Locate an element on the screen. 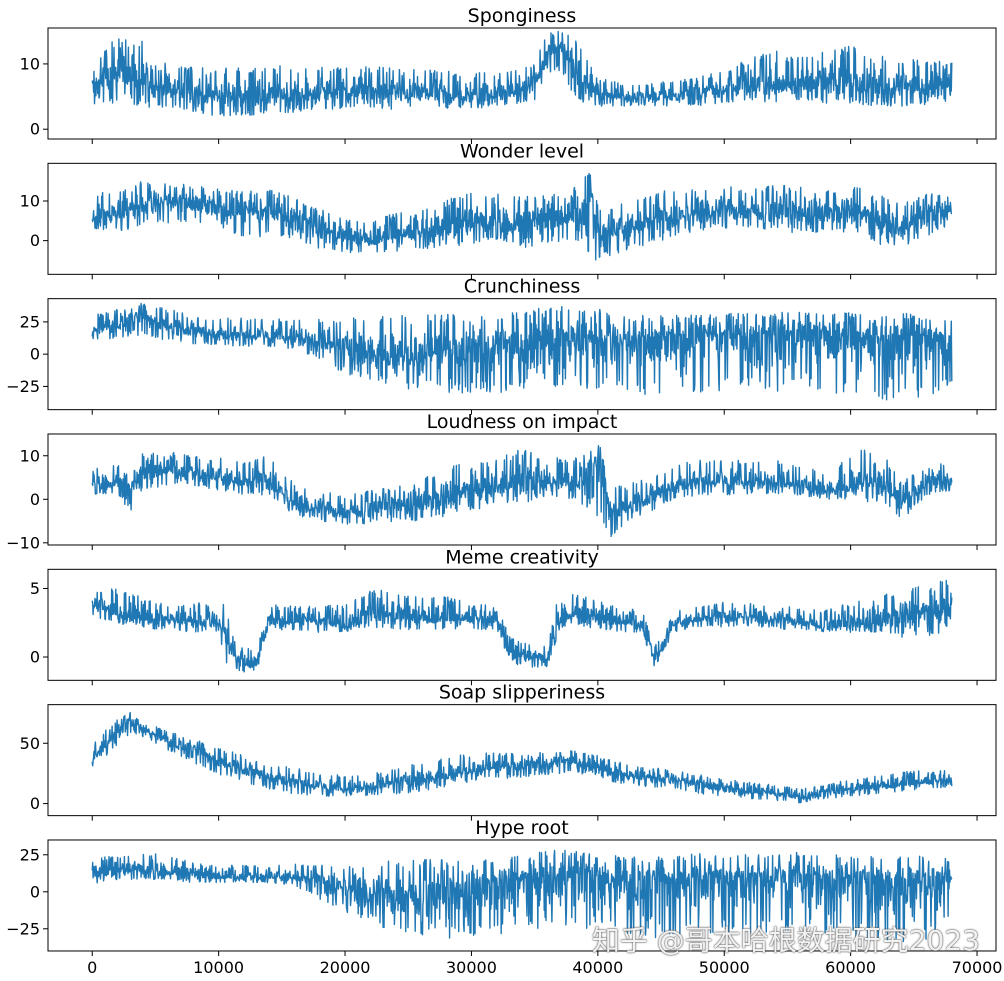  series-line-crunchiness is located at coordinates (522, 351).